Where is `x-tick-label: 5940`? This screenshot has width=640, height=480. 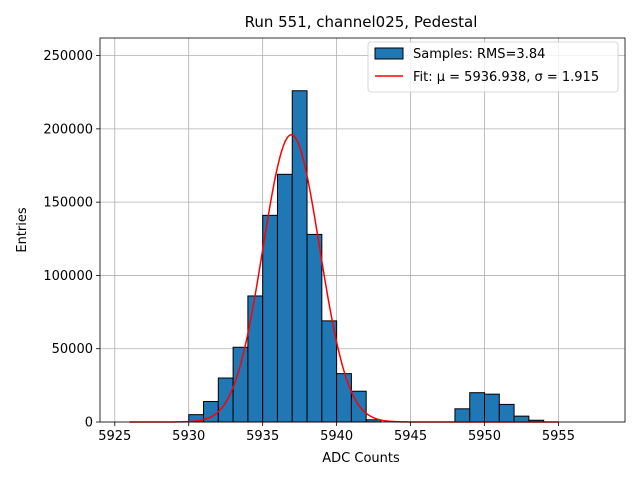 x-tick-label: 5940 is located at coordinates (336, 436).